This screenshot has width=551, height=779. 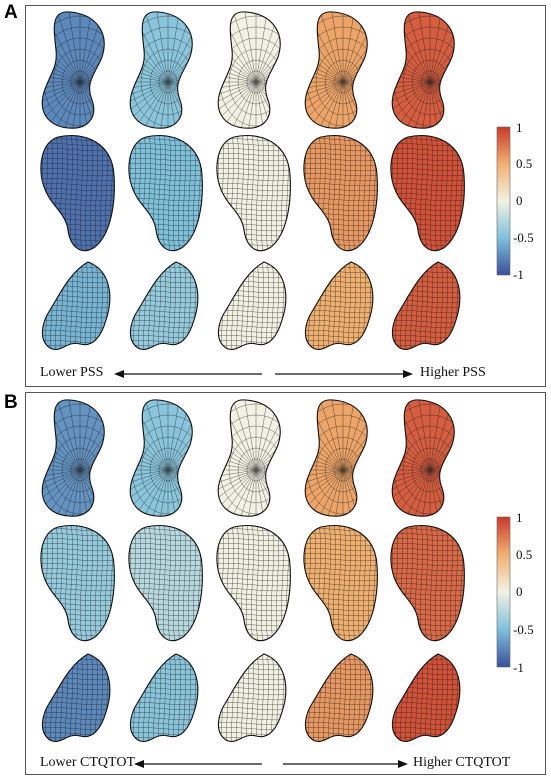 I want to click on shape-a-row2-col1, so click(x=77, y=193).